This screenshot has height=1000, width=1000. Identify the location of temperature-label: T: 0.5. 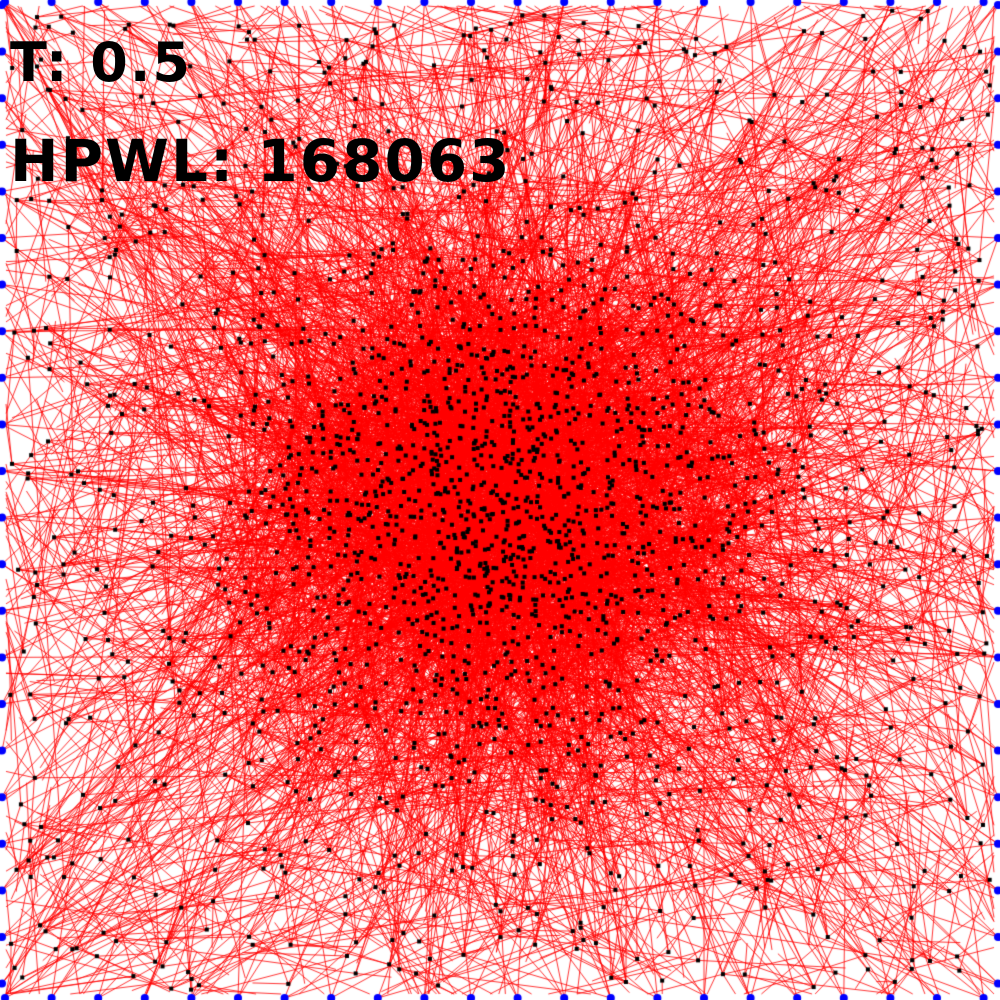
(101, 62).